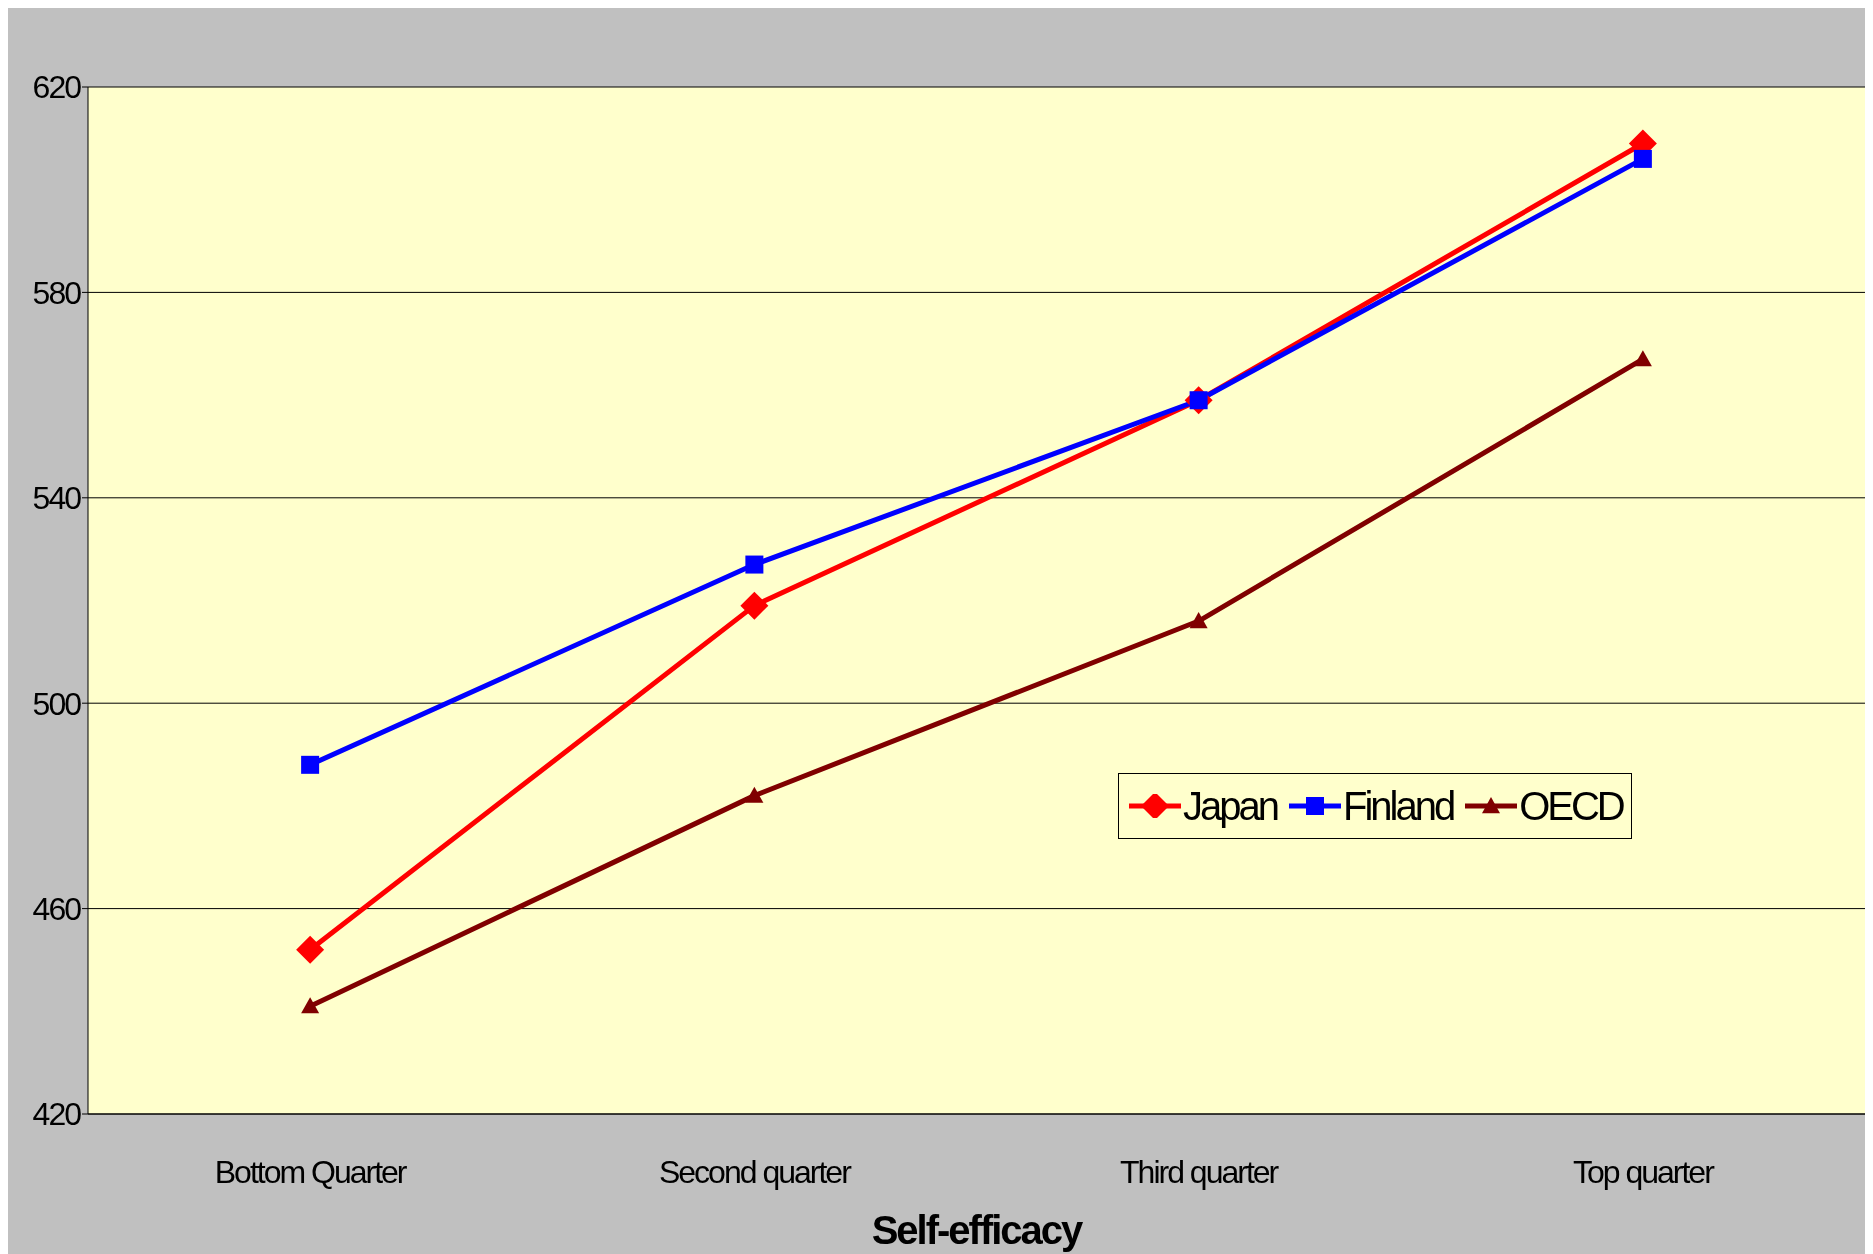 Image resolution: width=1873 pixels, height=1254 pixels. I want to click on y-tick-label: 580, so click(57, 292).